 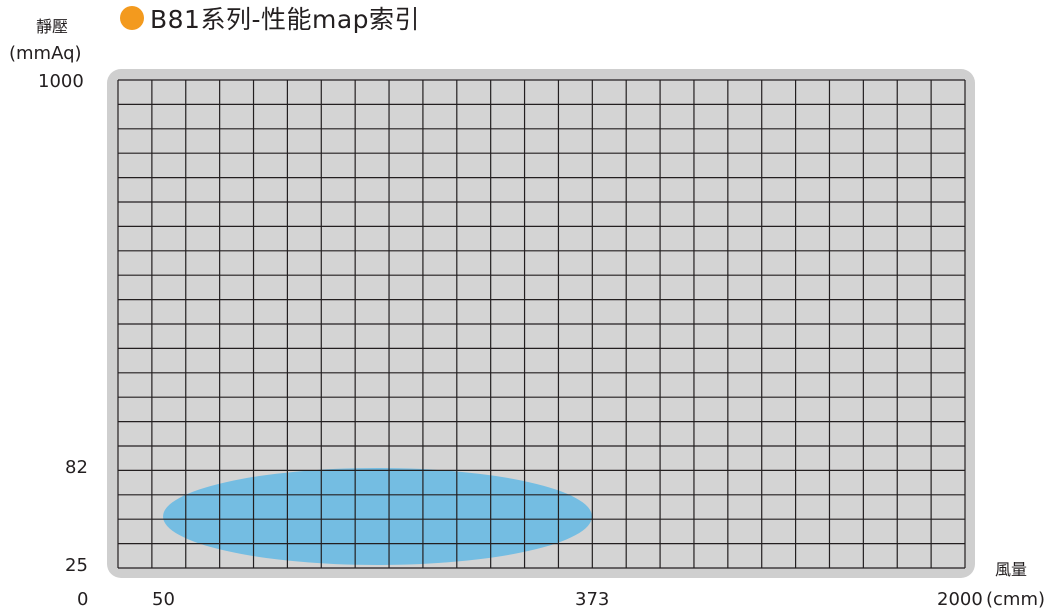 I want to click on x-tick-label-373: 373, so click(x=592, y=599).